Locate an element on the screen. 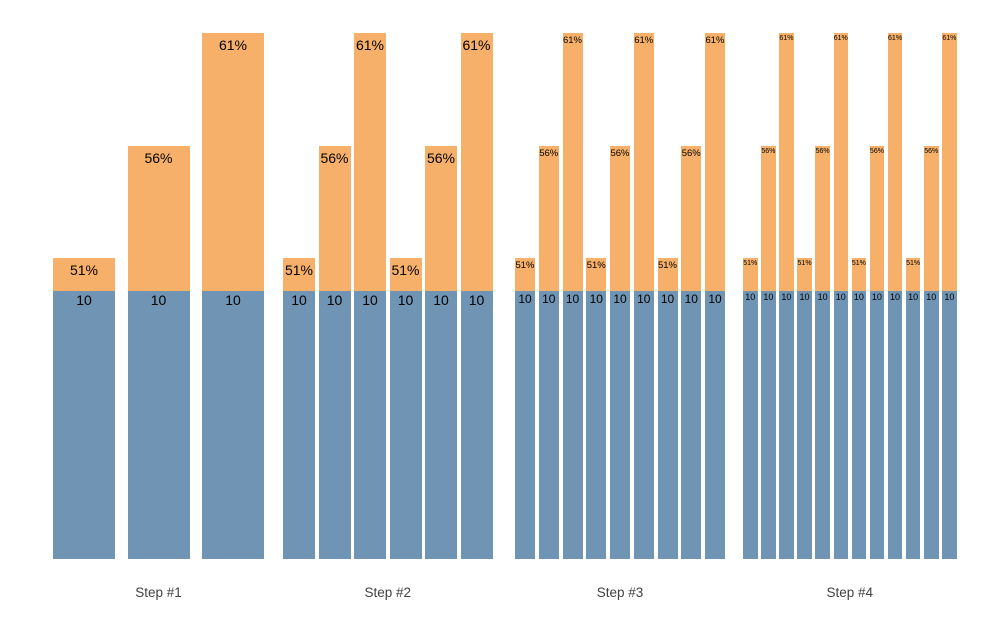 The image size is (1000, 618). group-label: Step #1 is located at coordinates (158, 592).